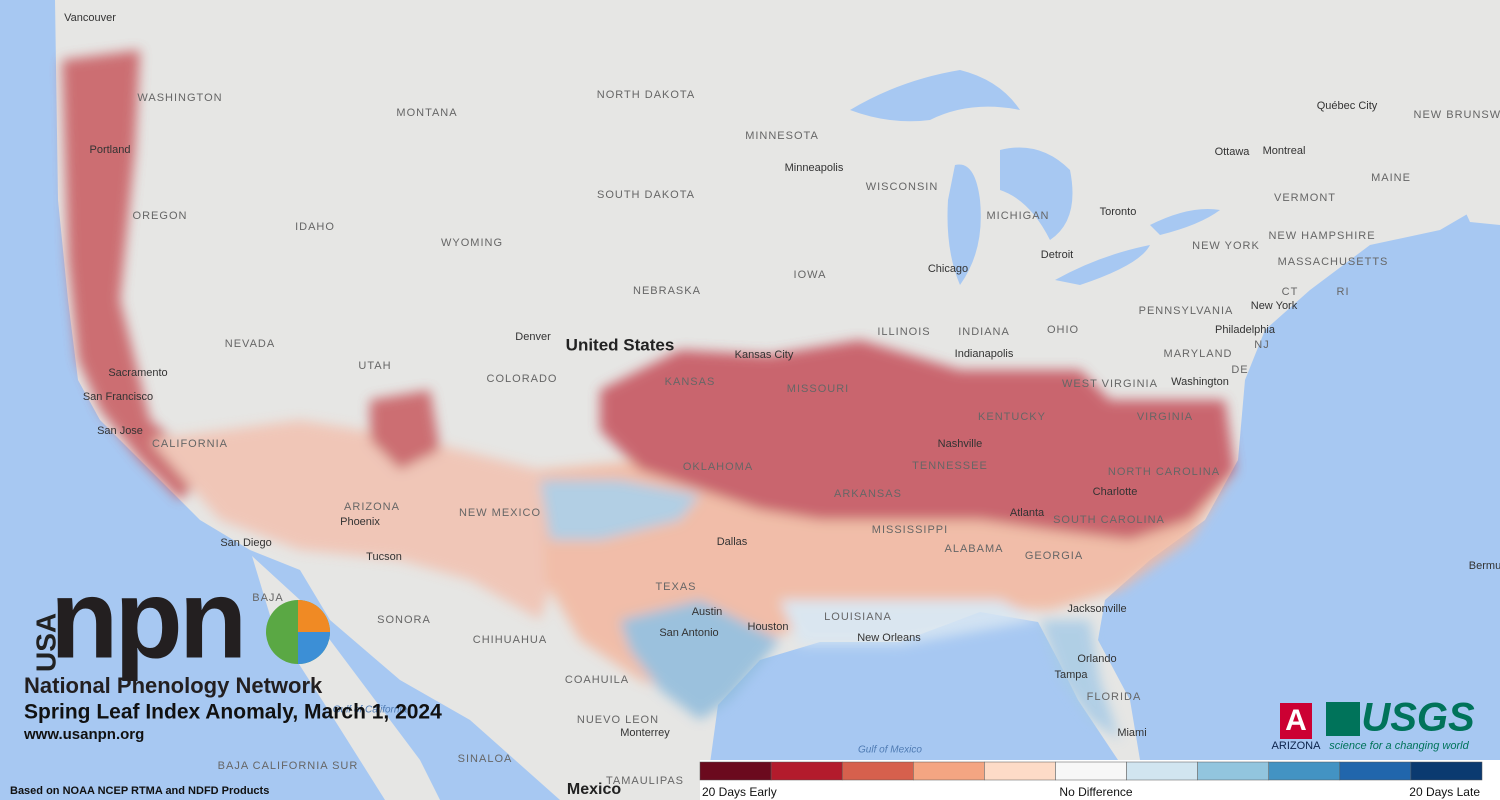 This screenshot has width=1500, height=800. Describe the element at coordinates (739, 792) in the screenshot. I see `legend-label: 20 Days Early` at that location.